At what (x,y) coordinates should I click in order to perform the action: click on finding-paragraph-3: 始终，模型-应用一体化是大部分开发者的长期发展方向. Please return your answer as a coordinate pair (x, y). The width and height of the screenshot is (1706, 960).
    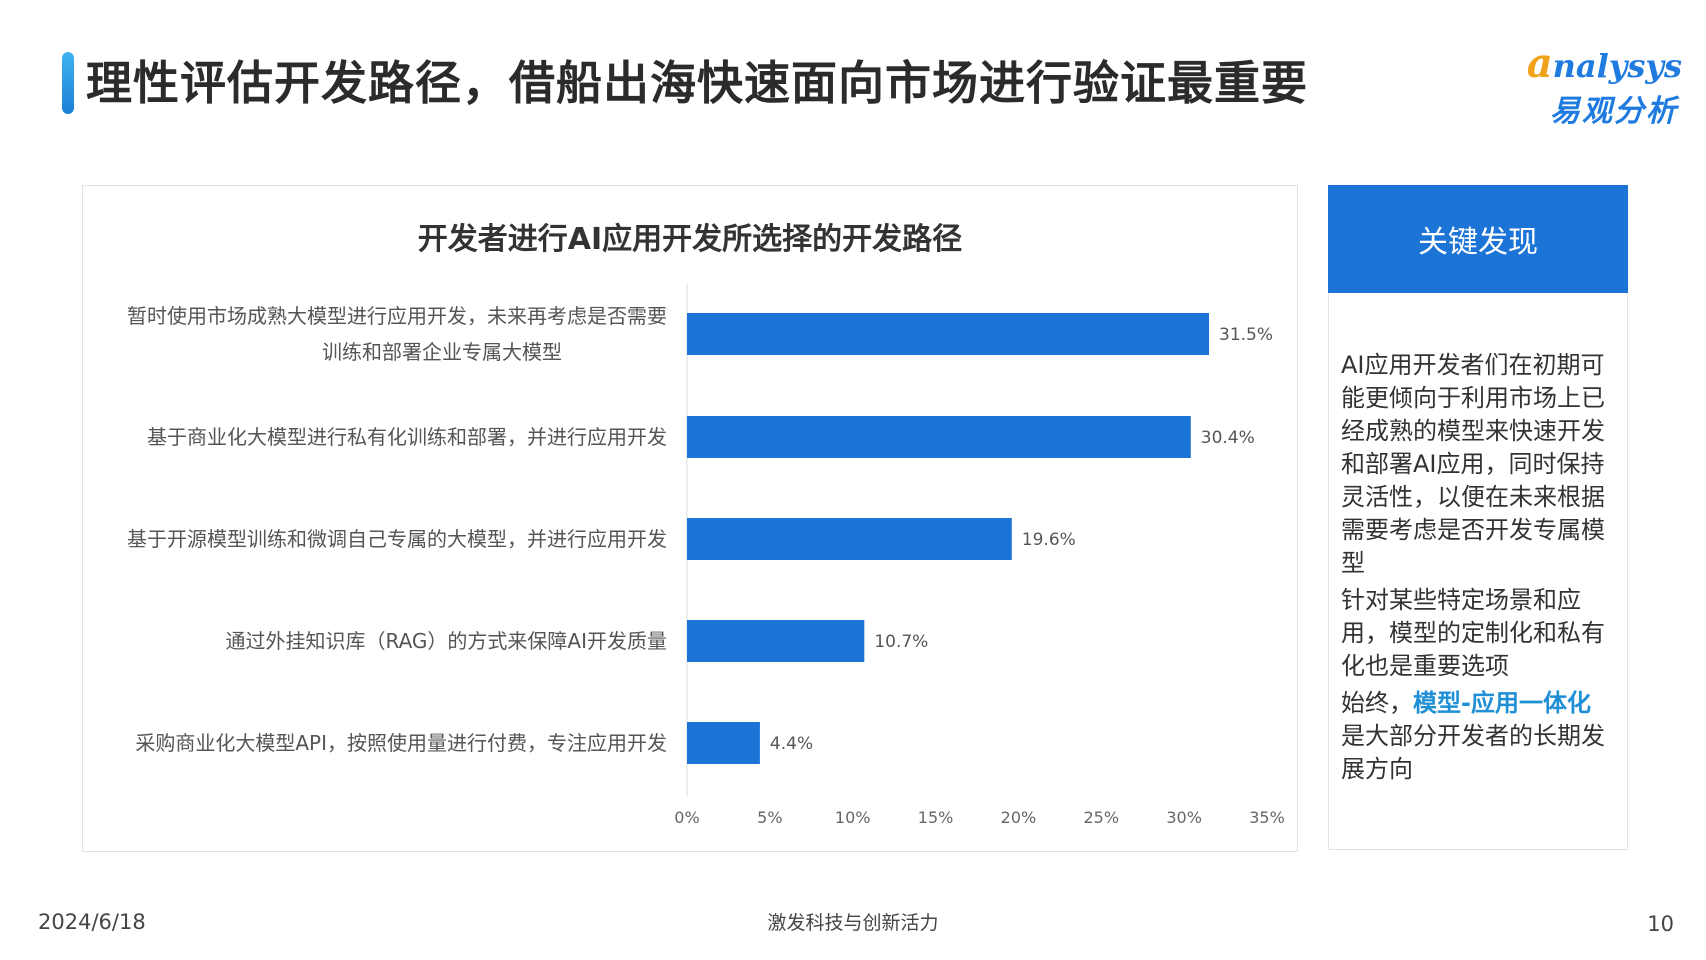
    Looking at the image, I should click on (1478, 736).